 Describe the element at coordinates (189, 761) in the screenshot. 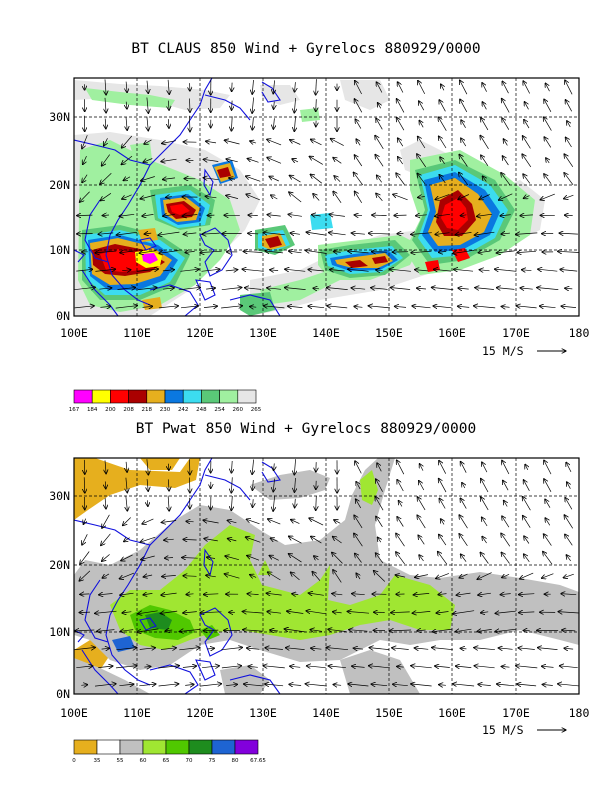

I see `colorbar-tick-label: 70` at that location.